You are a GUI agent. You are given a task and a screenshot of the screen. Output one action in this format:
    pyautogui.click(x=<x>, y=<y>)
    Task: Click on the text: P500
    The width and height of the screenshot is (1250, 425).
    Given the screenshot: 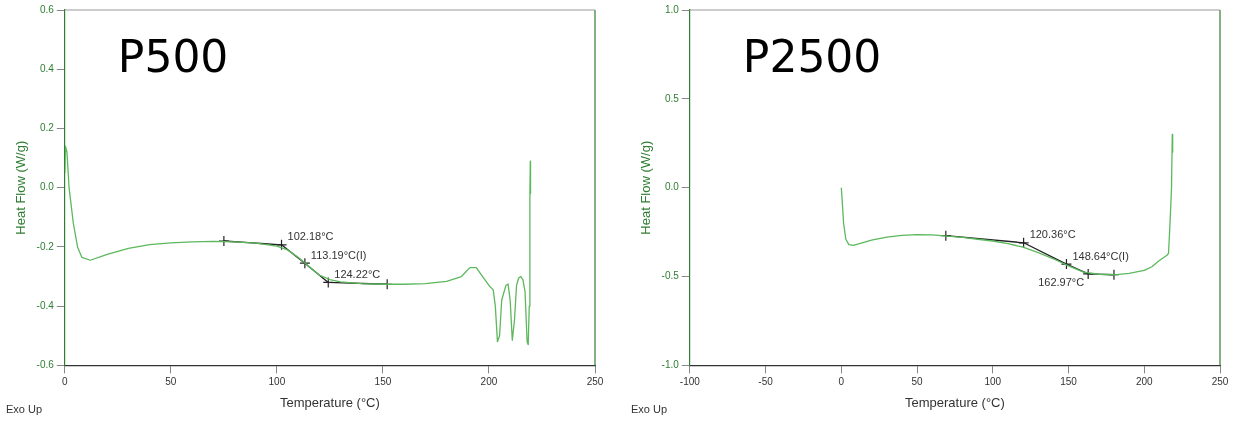 What is the action you would take?
    pyautogui.click(x=173, y=56)
    